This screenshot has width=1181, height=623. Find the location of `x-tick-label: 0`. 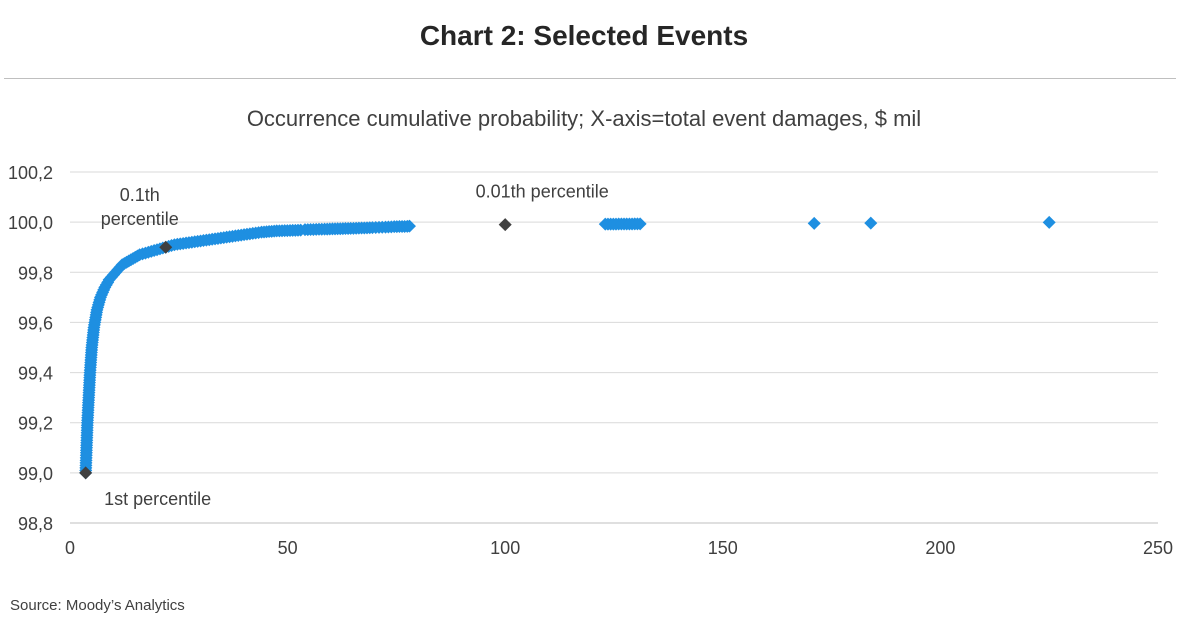

x-tick-label: 0 is located at coordinates (70, 548).